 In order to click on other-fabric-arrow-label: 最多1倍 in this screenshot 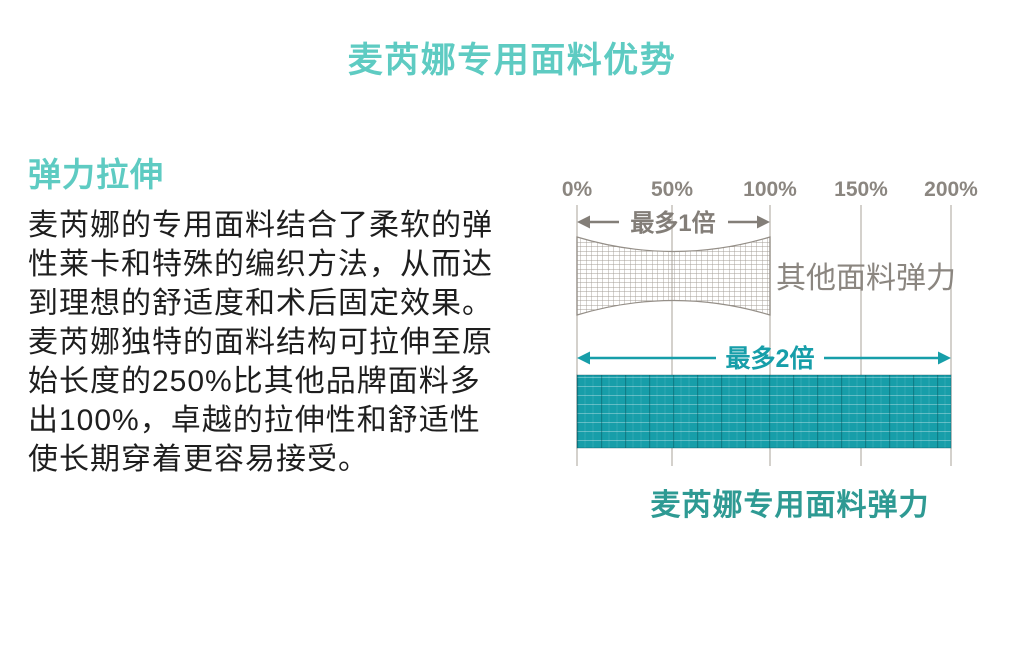, I will do `click(672, 223)`.